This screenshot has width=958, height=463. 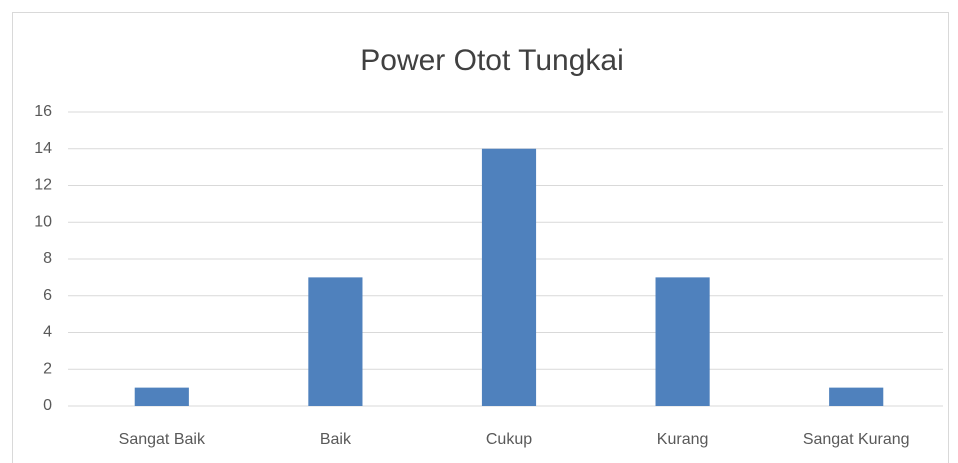 What do you see at coordinates (47, 332) in the screenshot?
I see `y-tick-label: 4` at bounding box center [47, 332].